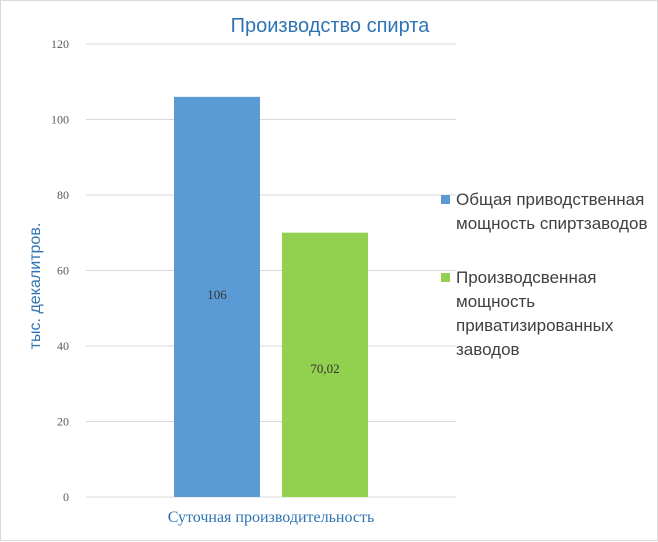 Image resolution: width=658 pixels, height=542 pixels. Describe the element at coordinates (63, 346) in the screenshot. I see `y-tick-label: 40` at that location.